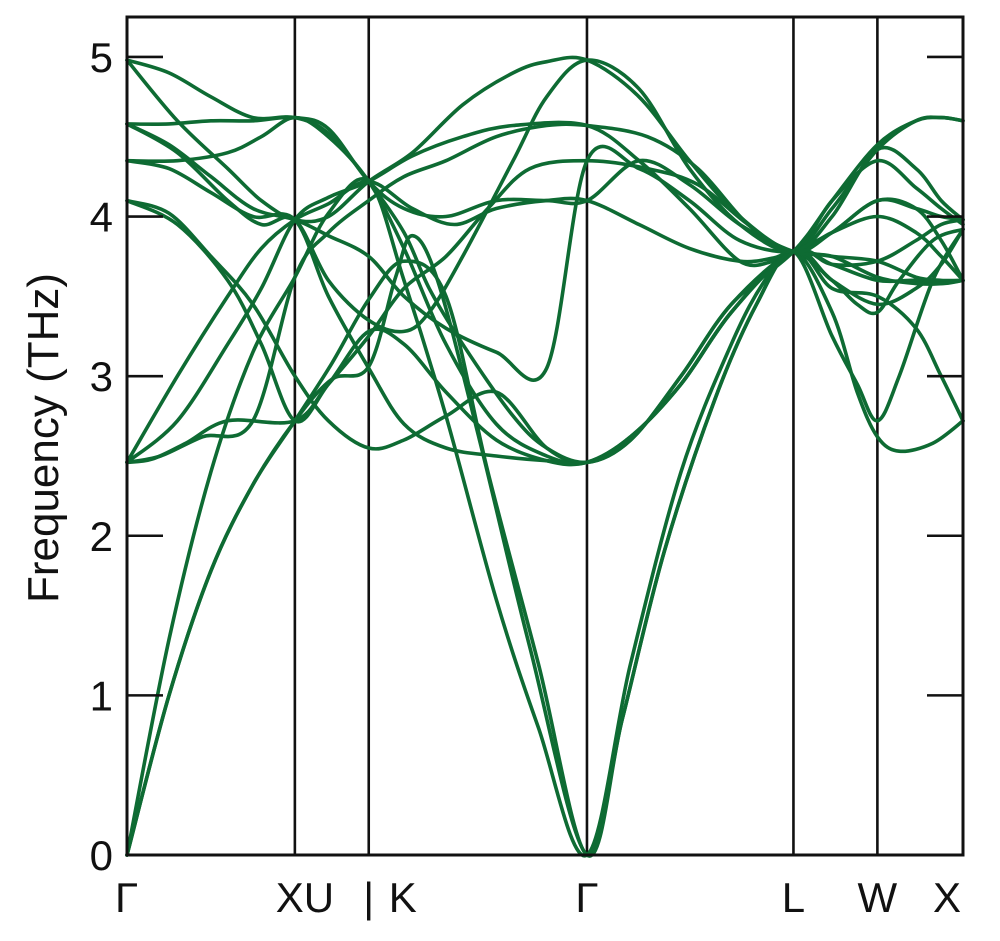  I want to click on ytick-label: 4, so click(101, 217).